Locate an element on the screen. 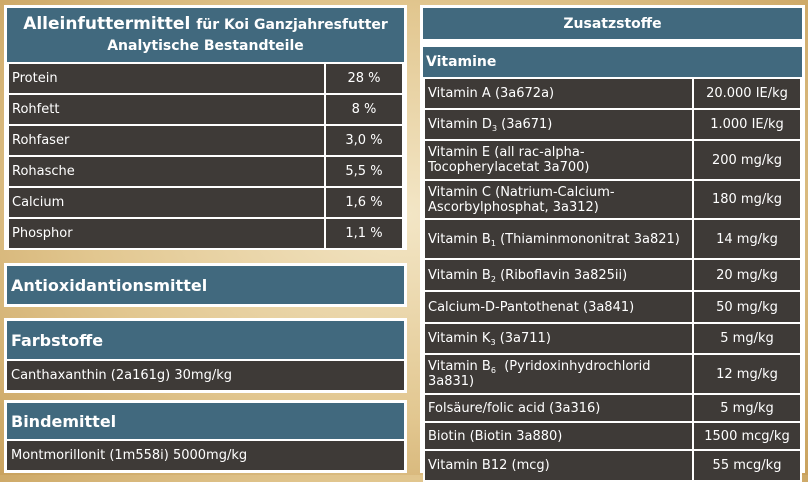  vitamin-name-part: (3a711) is located at coordinates (523, 338).